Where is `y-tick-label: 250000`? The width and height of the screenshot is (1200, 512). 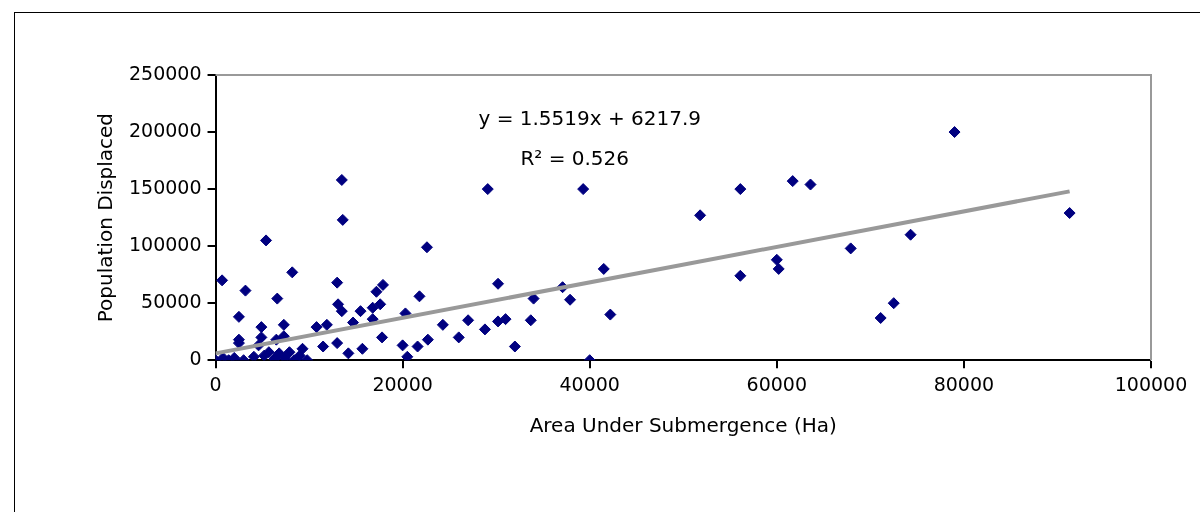
y-tick-label: 250000 is located at coordinates (165, 72).